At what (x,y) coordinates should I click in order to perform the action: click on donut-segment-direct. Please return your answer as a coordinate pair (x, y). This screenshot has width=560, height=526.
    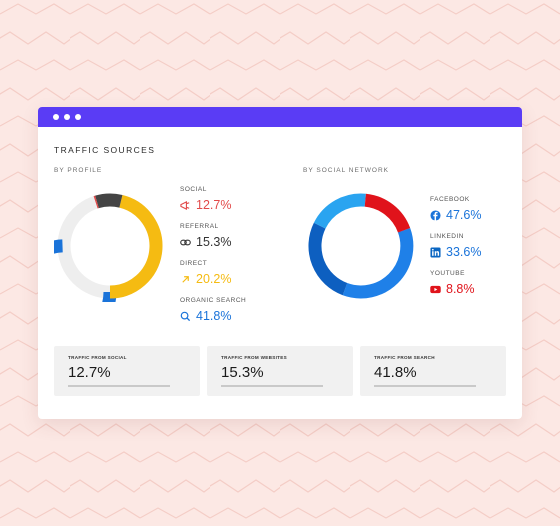
    Looking at the image, I should click on (136, 246).